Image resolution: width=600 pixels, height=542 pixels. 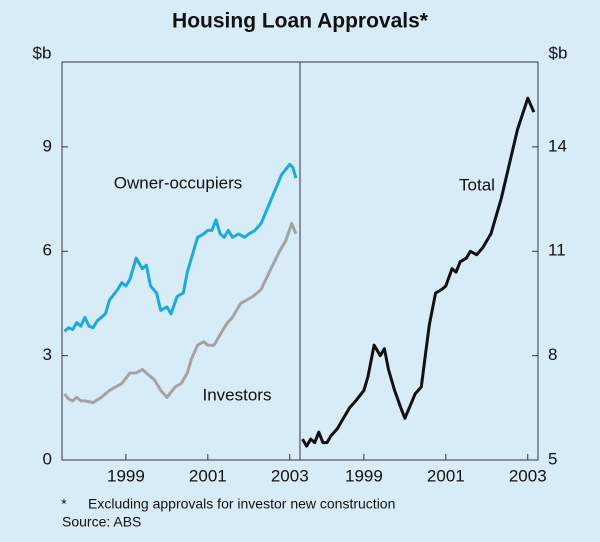 What do you see at coordinates (552, 458) in the screenshot?
I see `y-tick-label: 5` at bounding box center [552, 458].